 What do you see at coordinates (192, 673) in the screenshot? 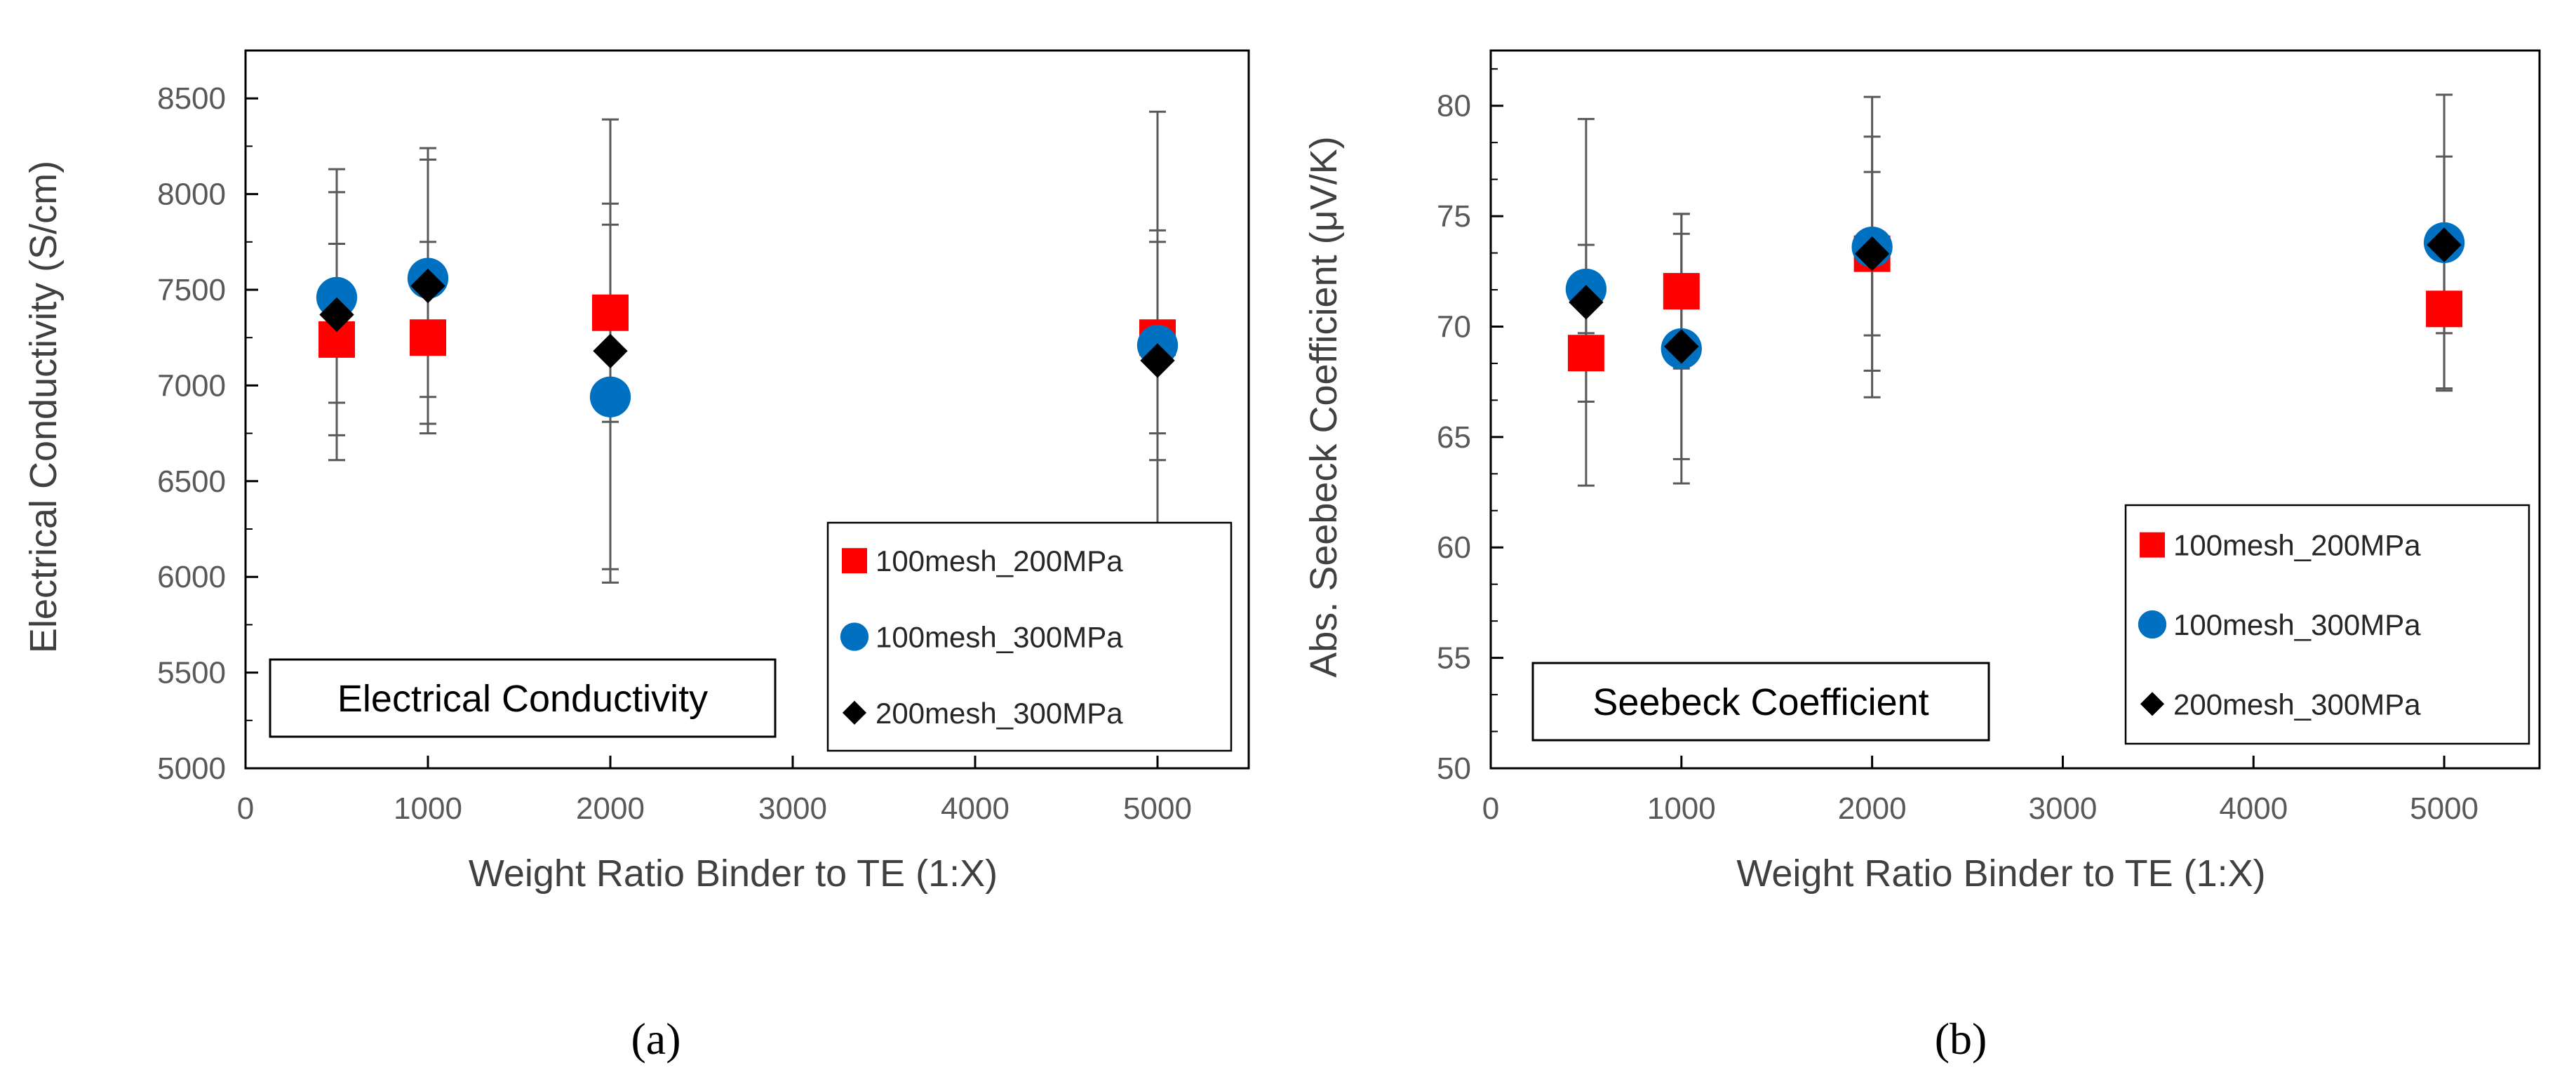
I see `y-tick-label: 5500` at bounding box center [192, 673].